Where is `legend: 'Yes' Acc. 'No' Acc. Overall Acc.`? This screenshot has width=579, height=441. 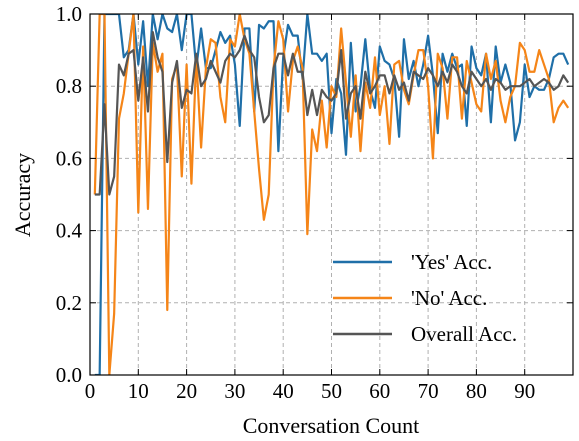 legend: 'Yes' Acc. 'No' Acc. Overall Acc. is located at coordinates (425, 298).